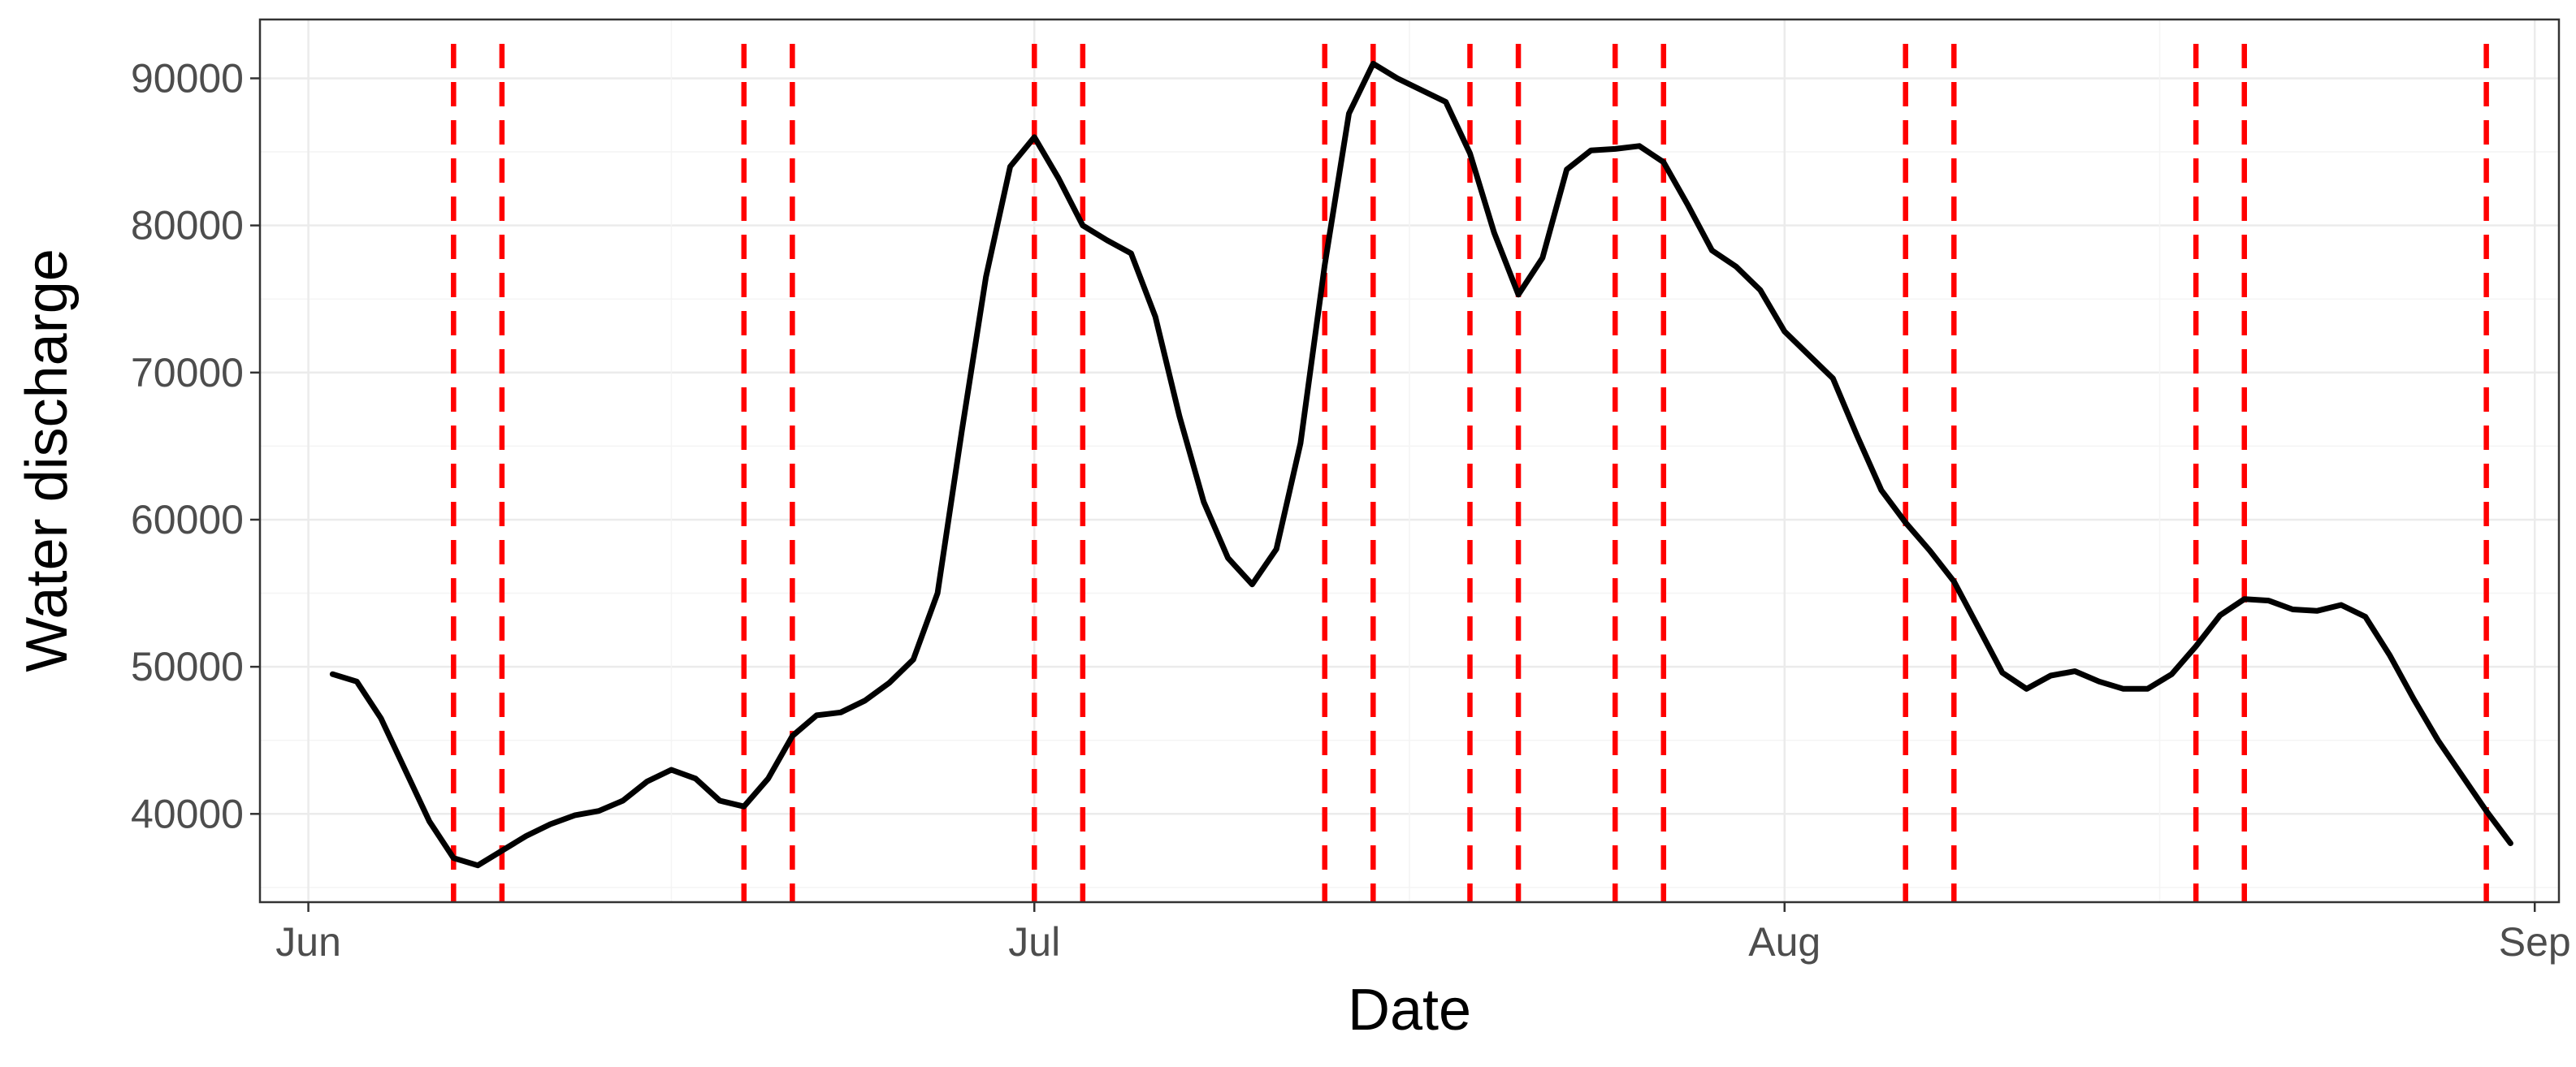 The width and height of the screenshot is (2576, 1067). I want to click on y-axis-title: Water discharge, so click(47, 460).